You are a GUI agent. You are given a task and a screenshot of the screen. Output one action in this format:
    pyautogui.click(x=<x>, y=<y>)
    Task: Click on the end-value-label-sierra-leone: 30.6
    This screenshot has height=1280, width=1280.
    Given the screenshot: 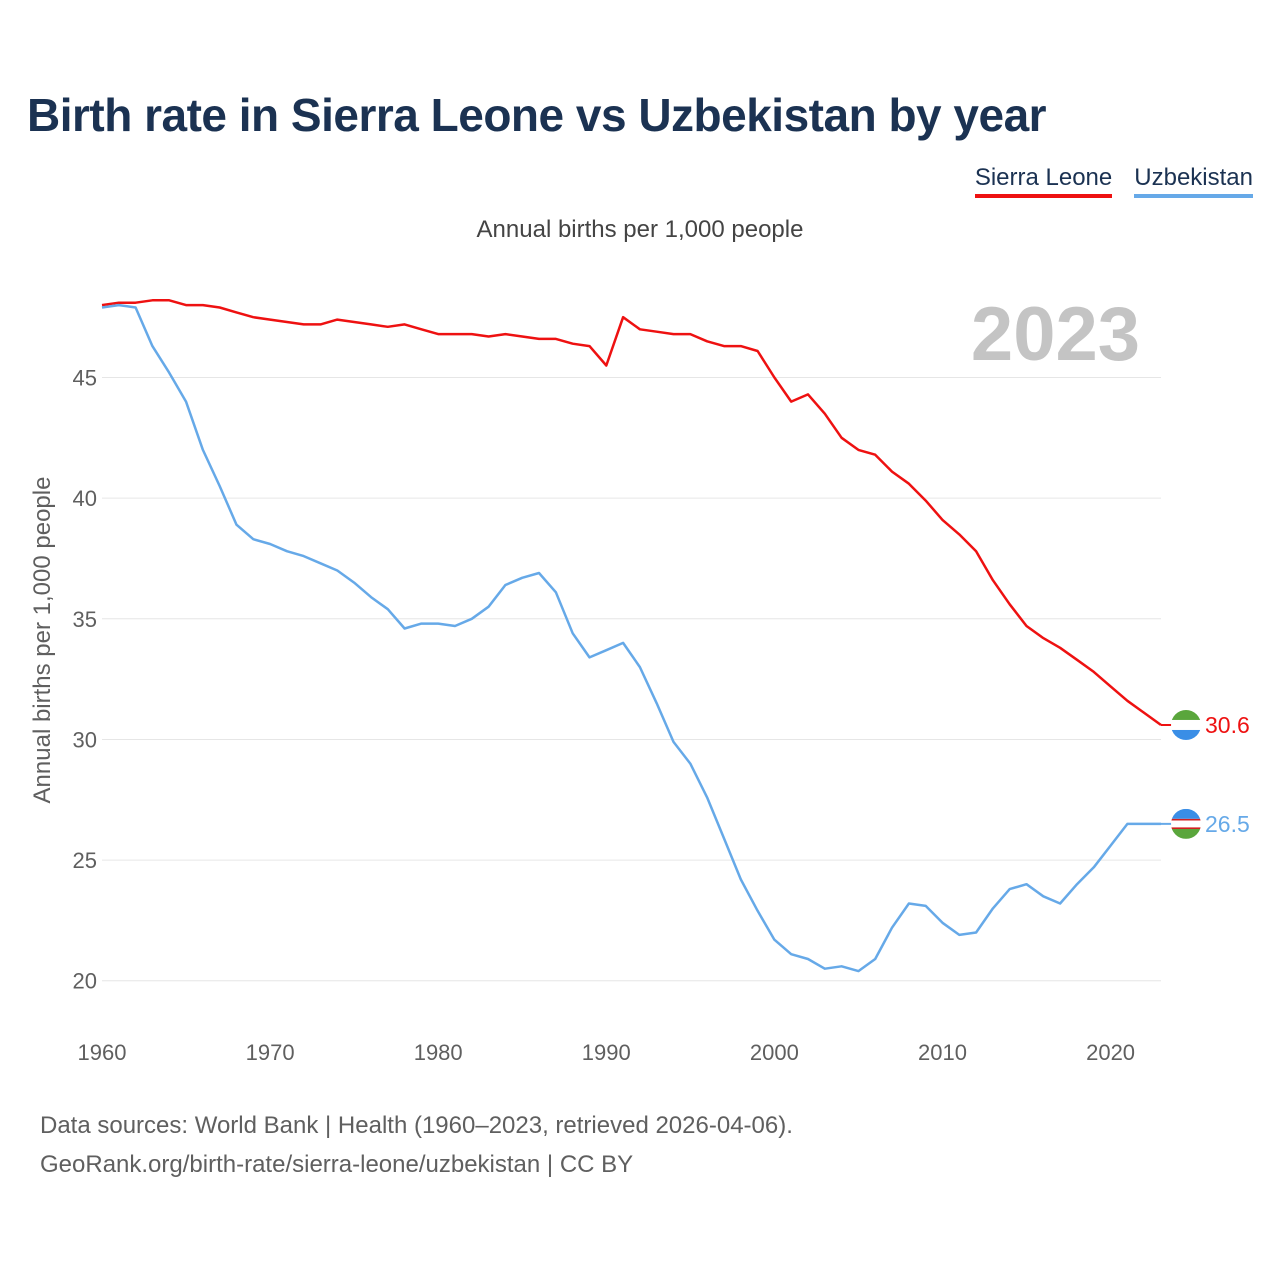 What is the action you would take?
    pyautogui.click(x=1227, y=725)
    